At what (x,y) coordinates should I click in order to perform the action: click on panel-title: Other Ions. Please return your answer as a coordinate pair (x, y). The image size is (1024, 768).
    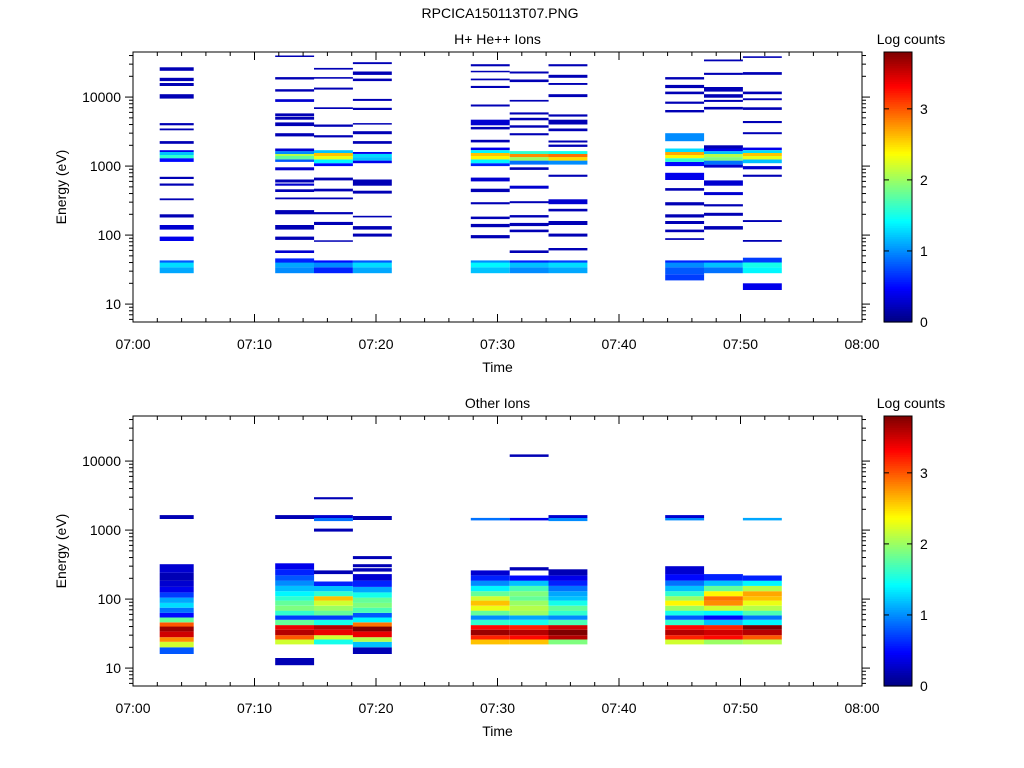
    Looking at the image, I should click on (497, 403).